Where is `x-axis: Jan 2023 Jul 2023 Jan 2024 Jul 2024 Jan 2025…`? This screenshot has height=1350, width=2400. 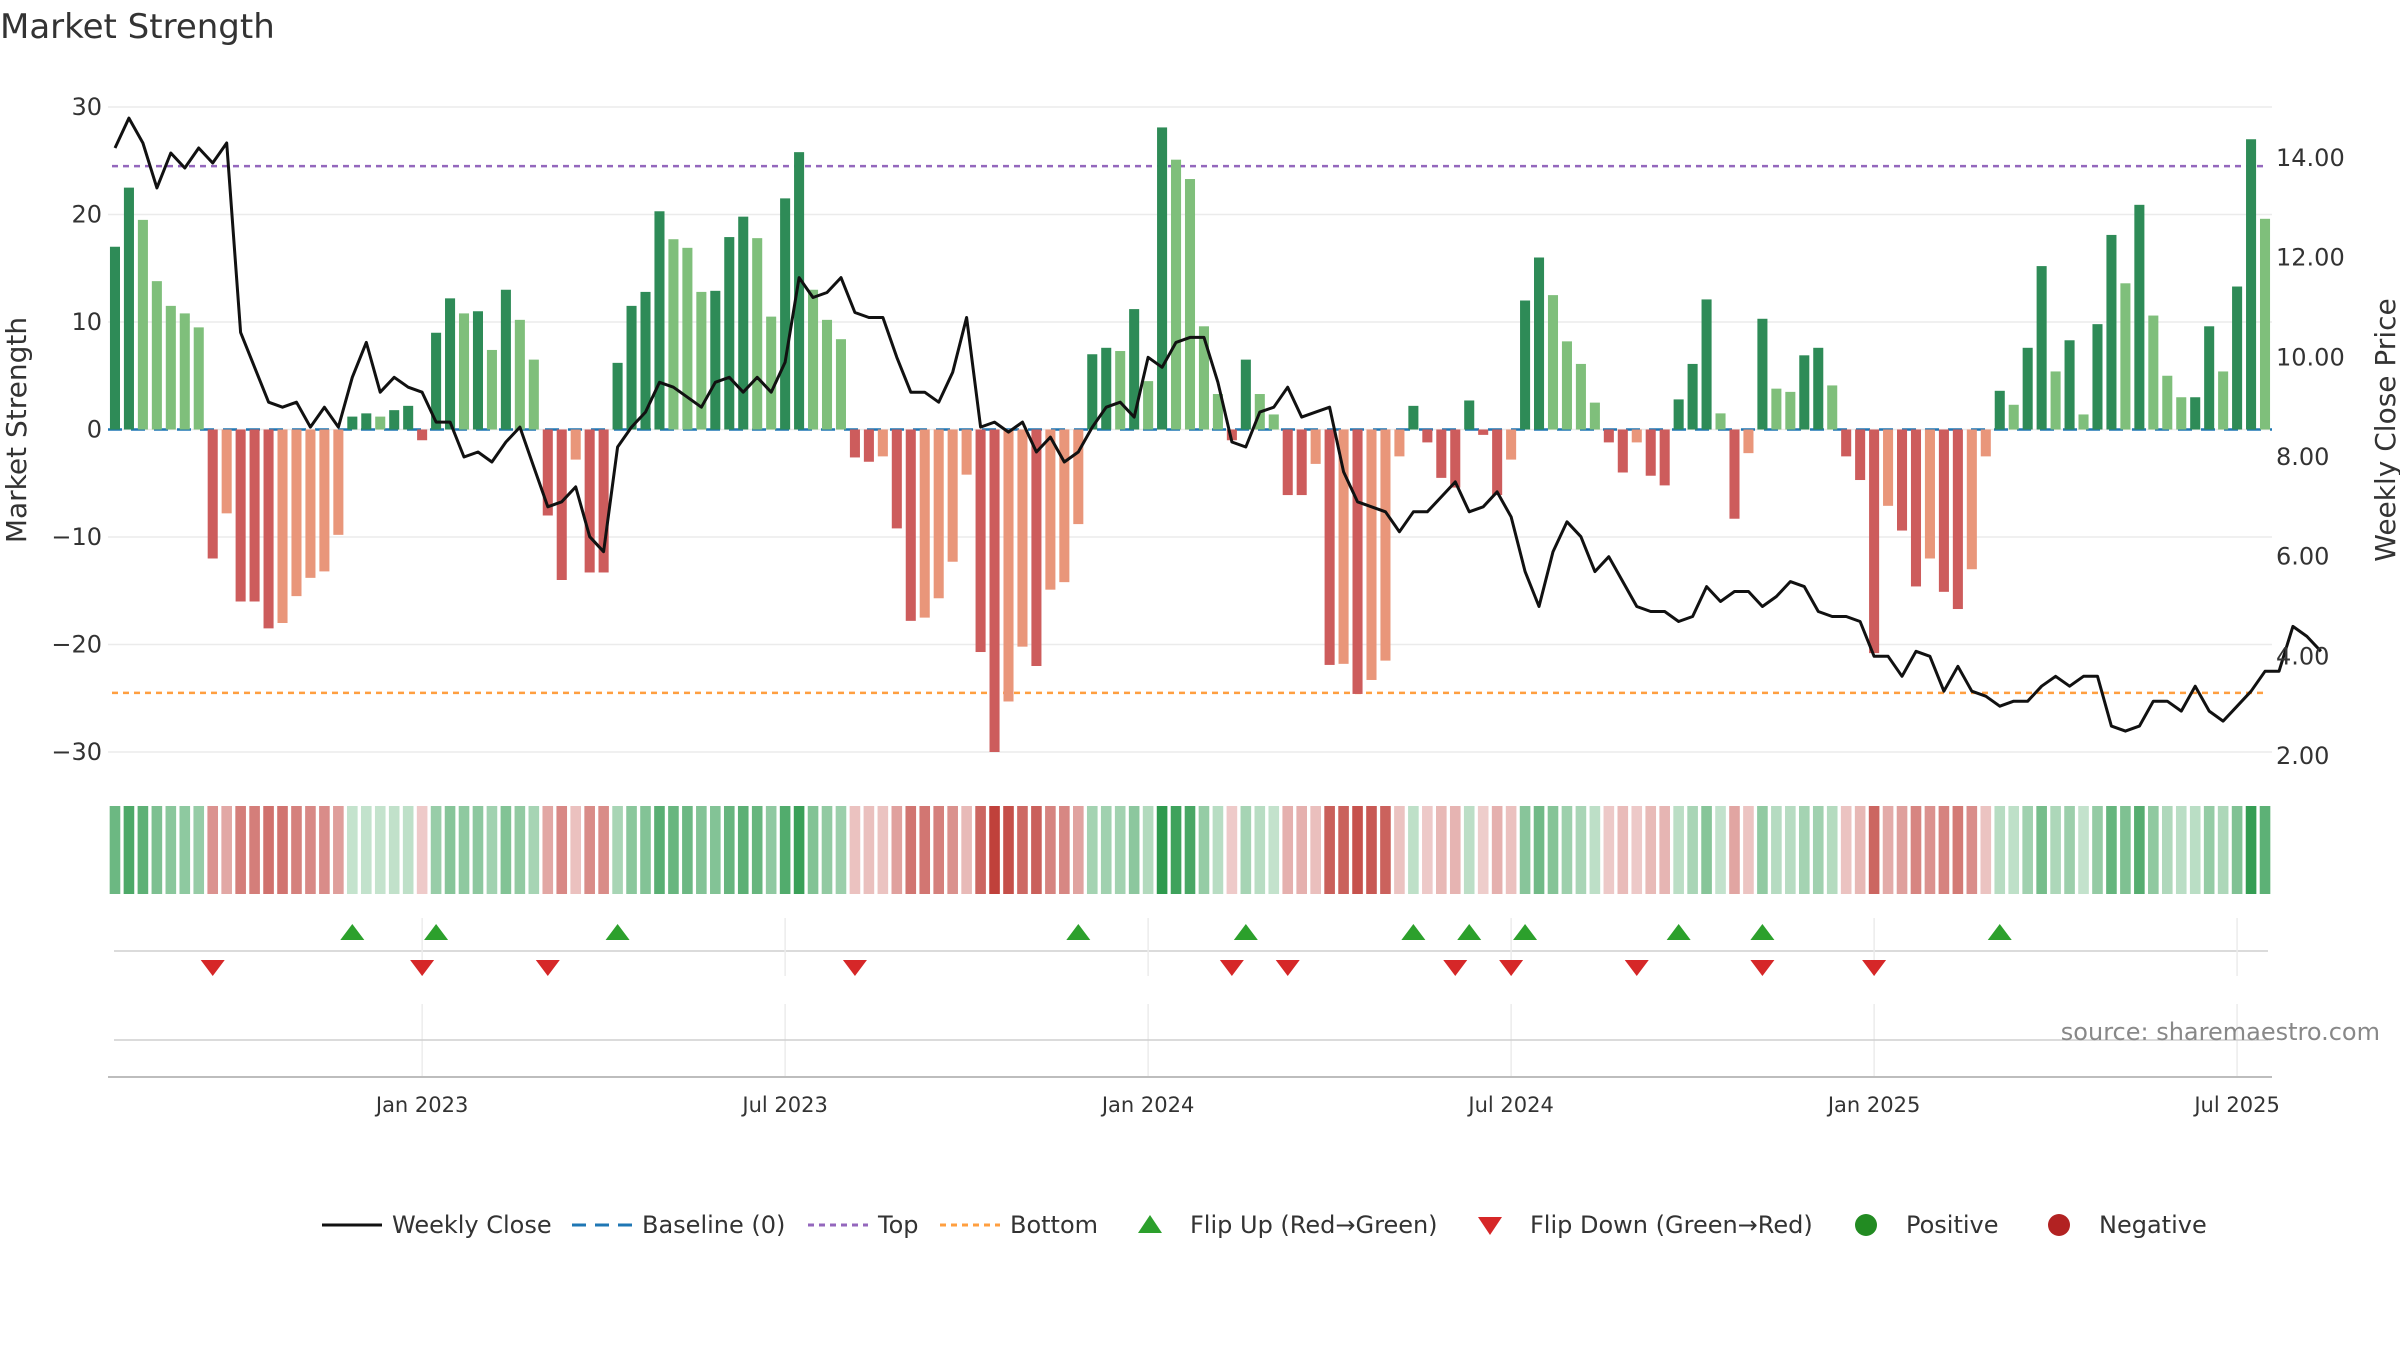
x-axis: Jan 2023 Jul 2023 Jan 2024 Jul 2024 Jan 2025… is located at coordinates (1327, 1105).